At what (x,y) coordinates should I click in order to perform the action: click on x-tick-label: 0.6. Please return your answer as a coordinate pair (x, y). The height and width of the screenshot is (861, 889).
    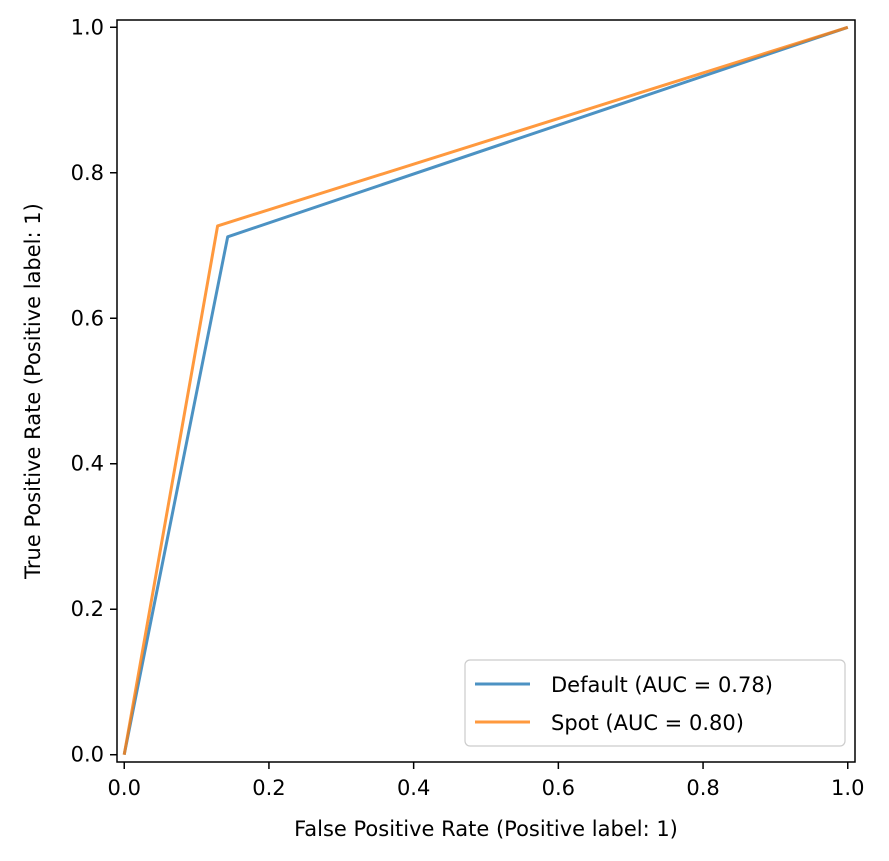
    Looking at the image, I should click on (558, 788).